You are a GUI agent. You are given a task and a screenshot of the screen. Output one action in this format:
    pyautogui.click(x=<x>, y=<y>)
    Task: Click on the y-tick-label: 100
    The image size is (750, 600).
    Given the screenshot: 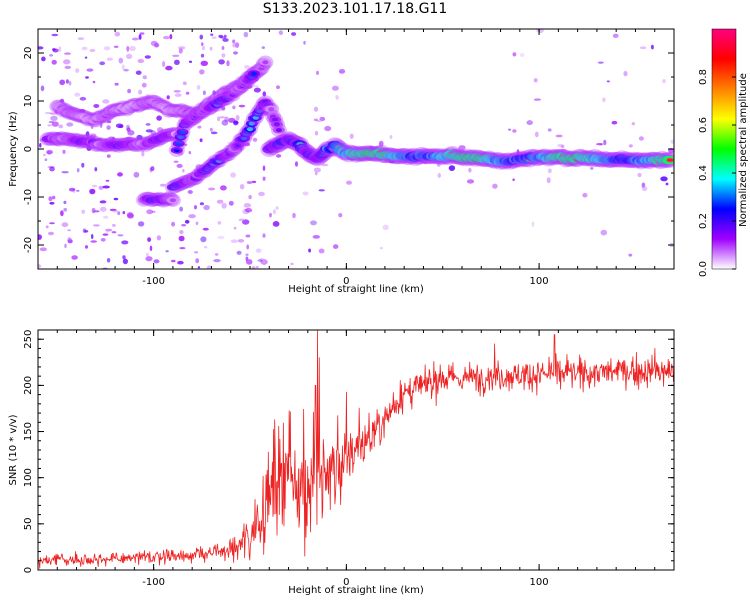 What is the action you would take?
    pyautogui.click(x=28, y=477)
    